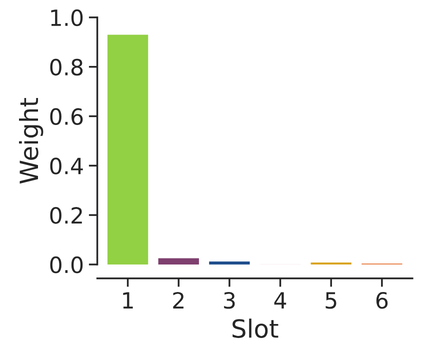 The image size is (423, 348). What do you see at coordinates (66, 215) in the screenshot?
I see `y-tick-label: 0.2` at bounding box center [66, 215].